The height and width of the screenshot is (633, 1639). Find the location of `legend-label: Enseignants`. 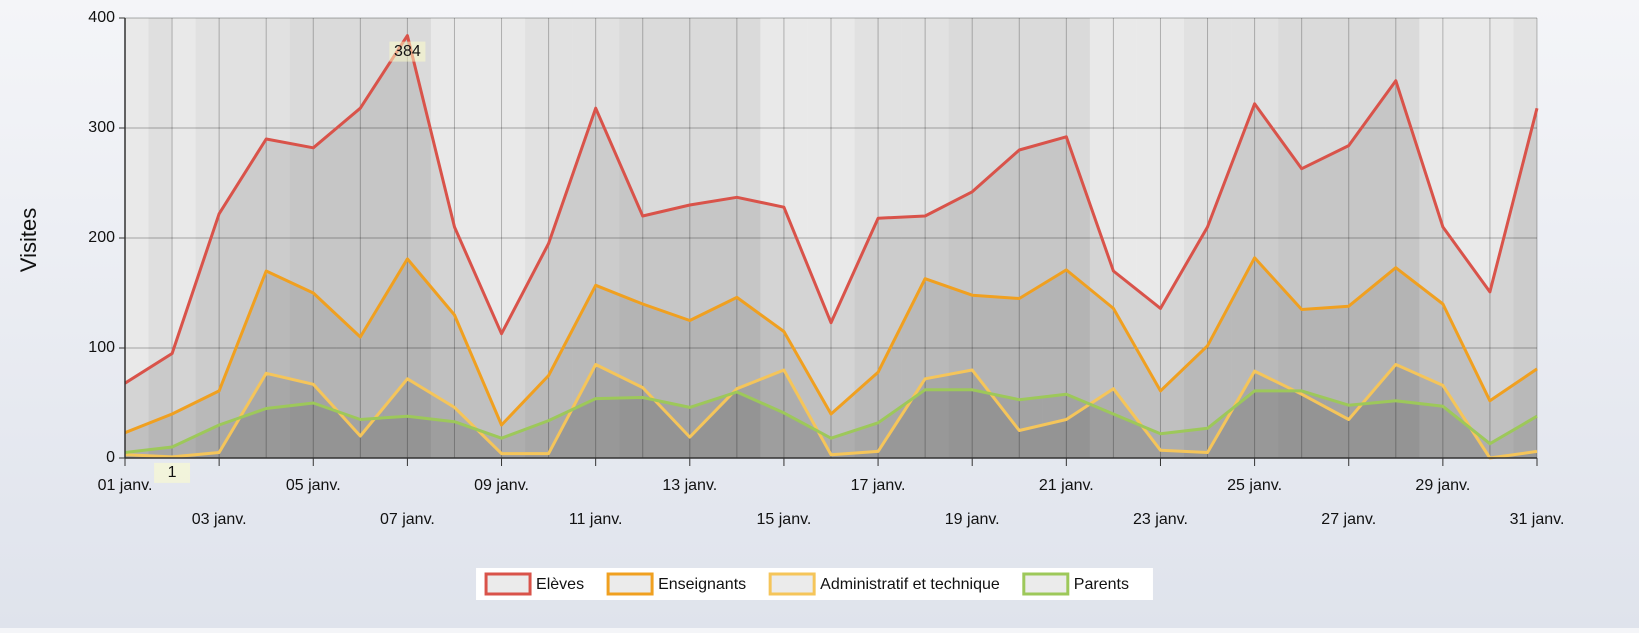

legend-label: Enseignants is located at coordinates (702, 584).